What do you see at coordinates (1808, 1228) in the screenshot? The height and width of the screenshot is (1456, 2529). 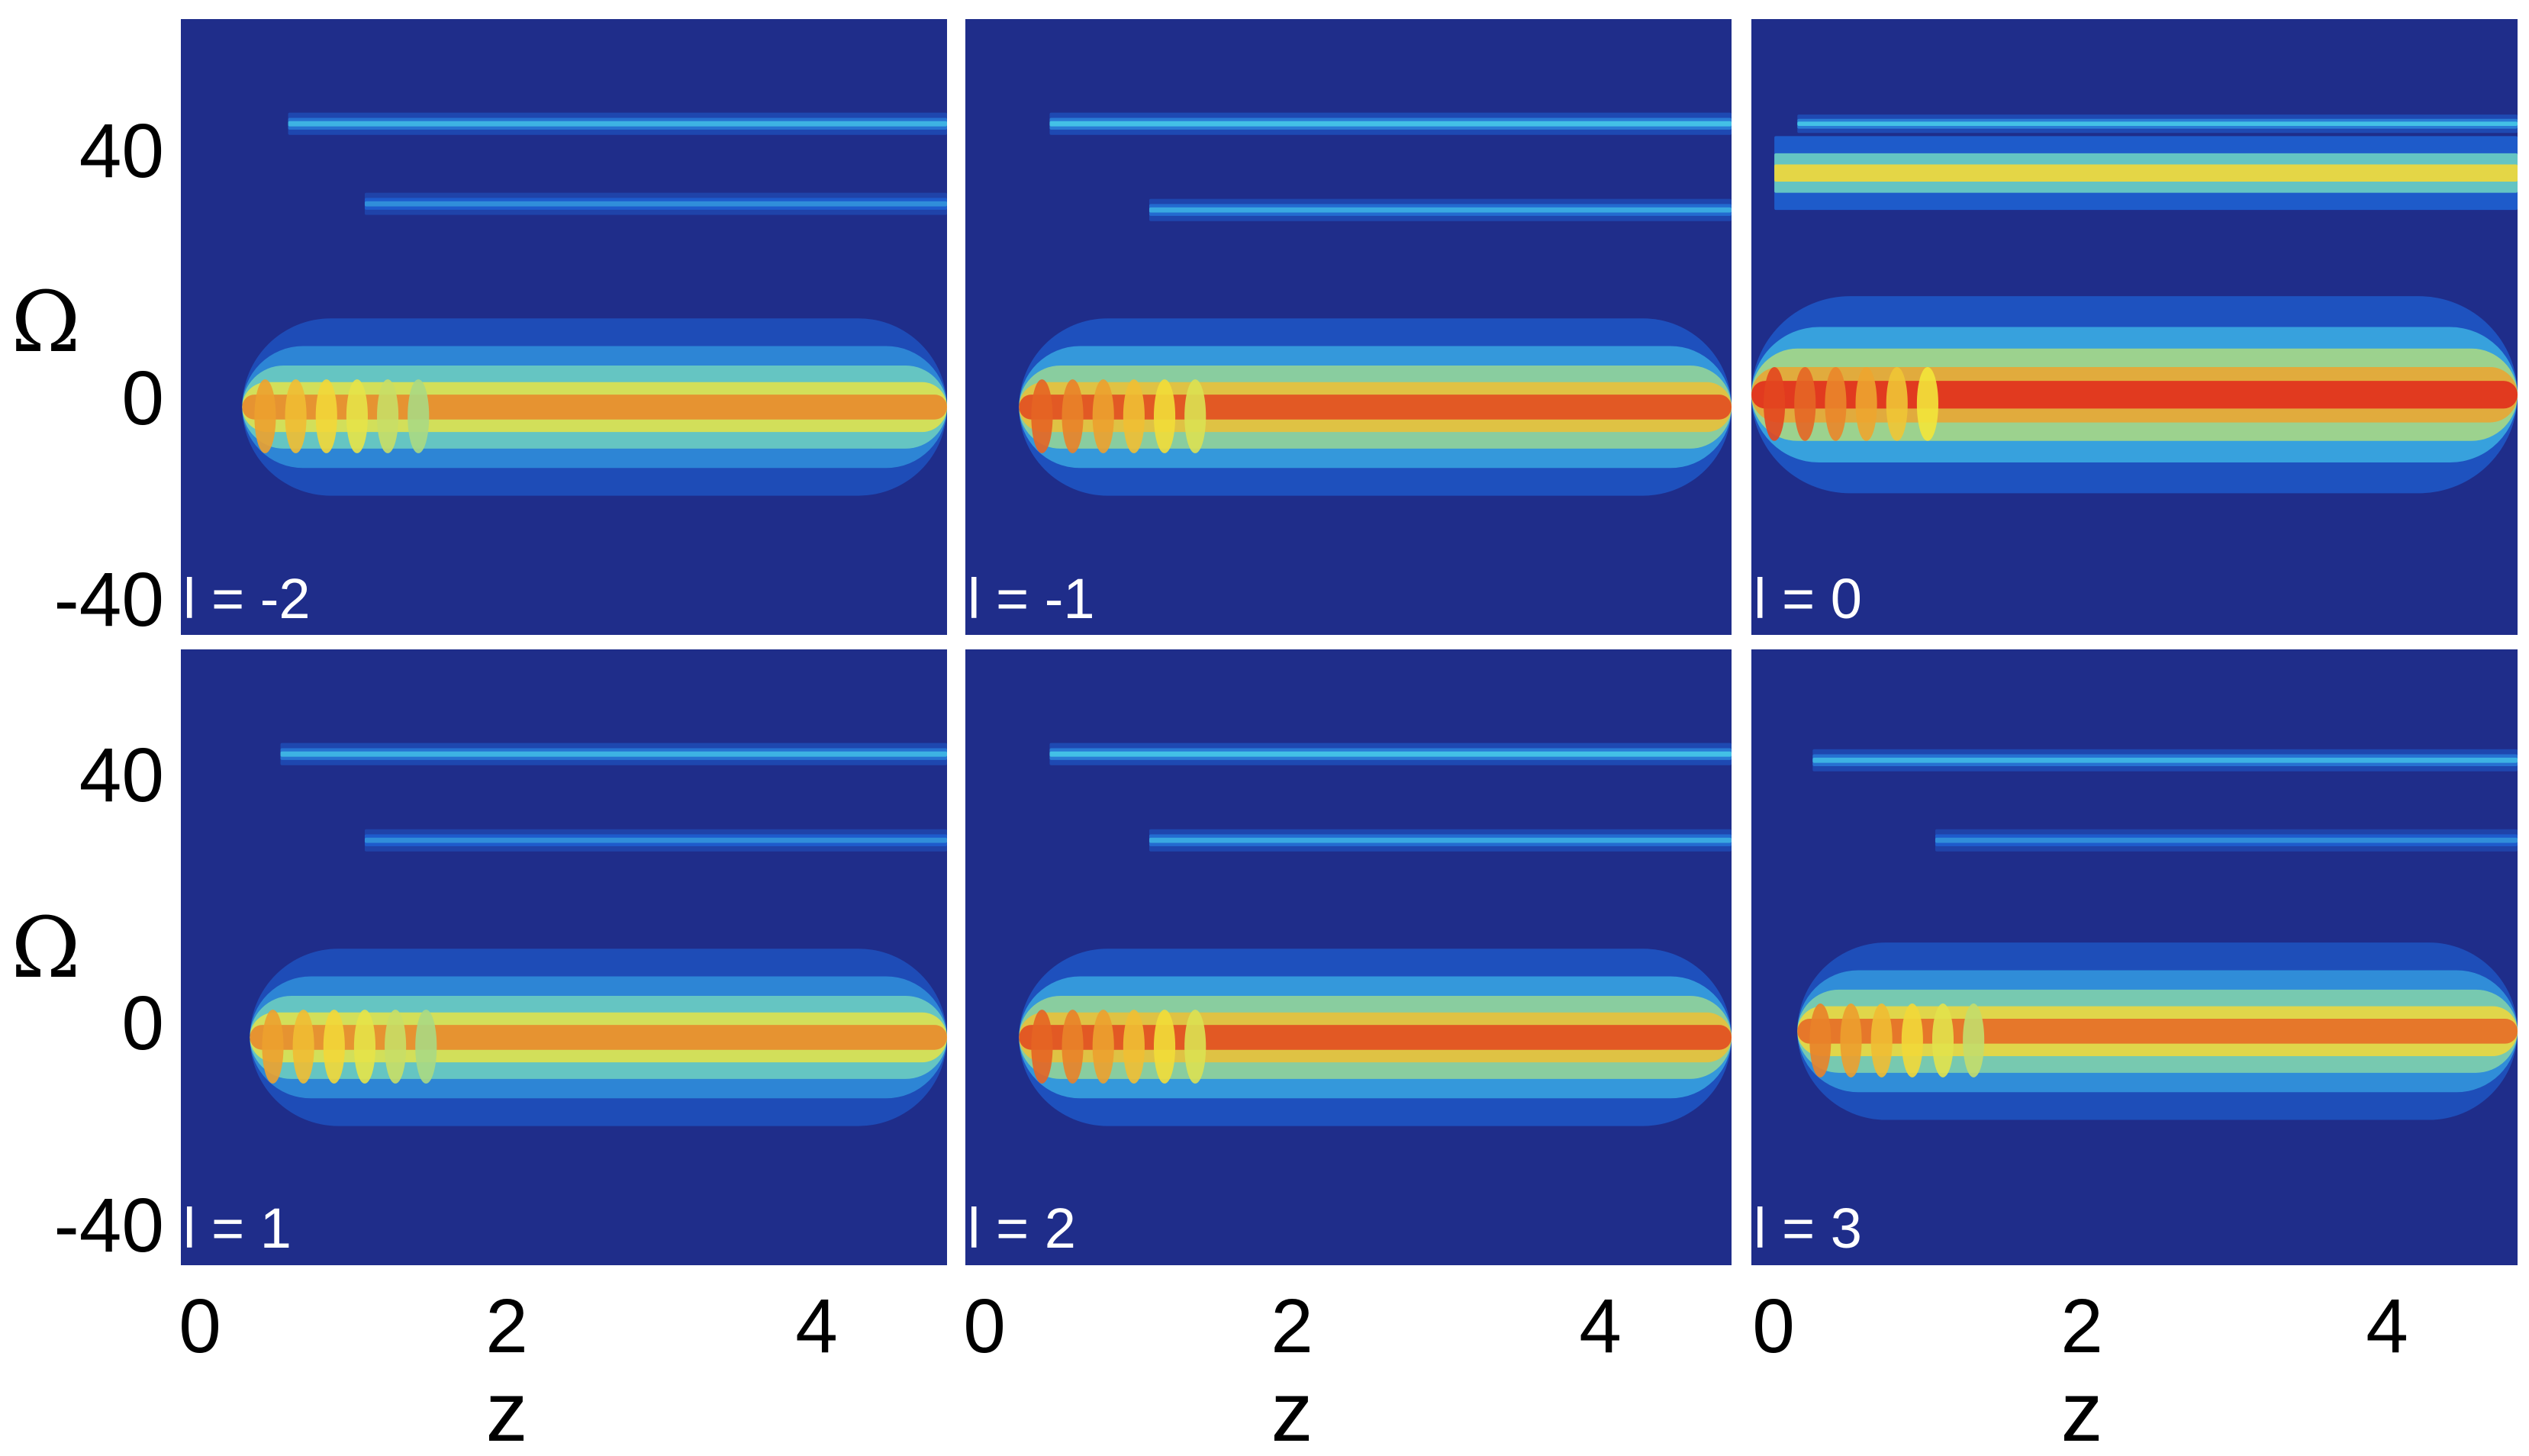 I see `panel-label: l = 3` at bounding box center [1808, 1228].